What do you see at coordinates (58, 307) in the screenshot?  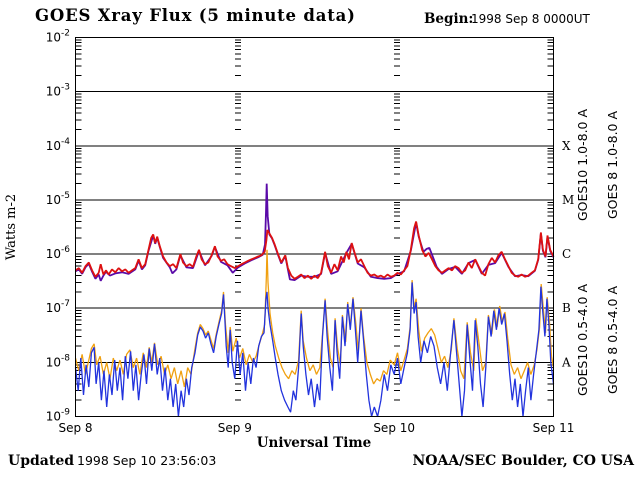 I see `y-tick-label: 10⁻⁷` at bounding box center [58, 307].